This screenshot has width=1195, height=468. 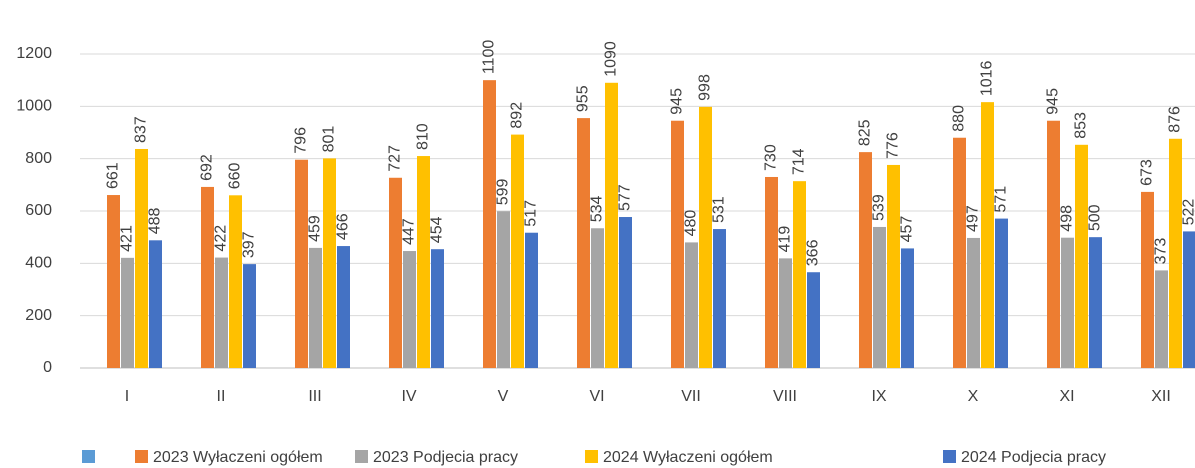 What do you see at coordinates (301, 140) in the screenshot?
I see `data-label: 796` at bounding box center [301, 140].